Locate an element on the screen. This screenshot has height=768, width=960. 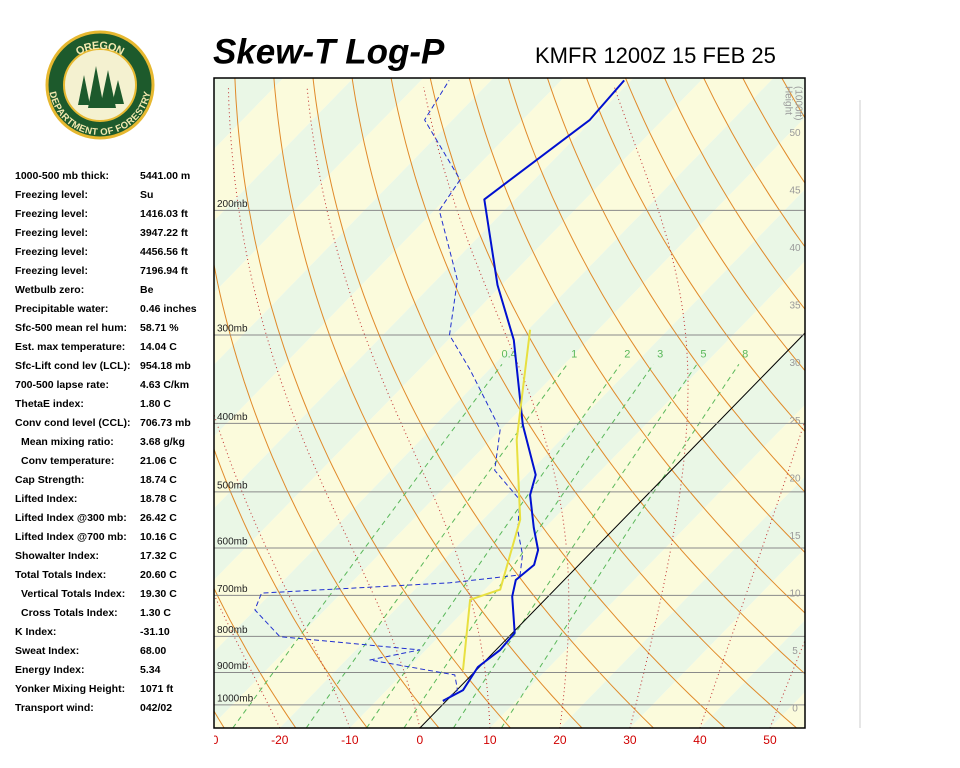
pressure-label: 800mb is located at coordinates (232, 630).